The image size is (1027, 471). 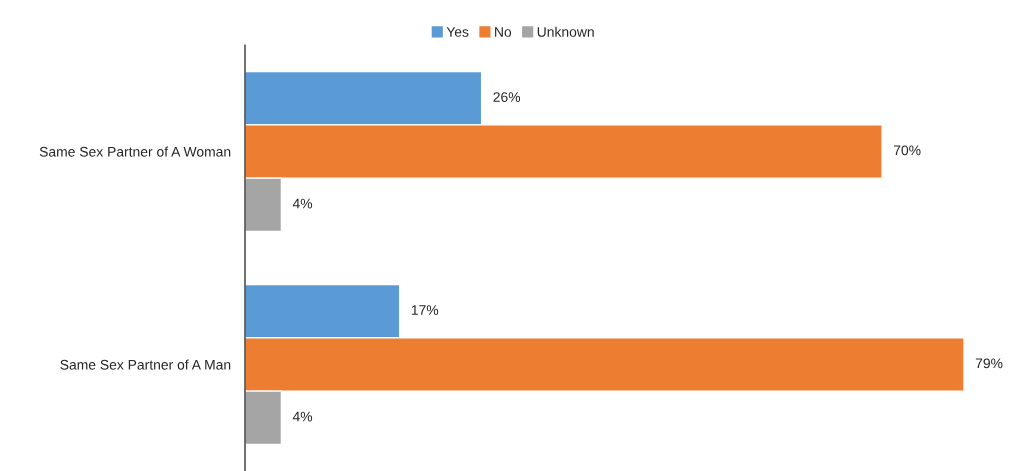 I want to click on y-tick-label: Same Sex Partner of A Woman, so click(x=135, y=151).